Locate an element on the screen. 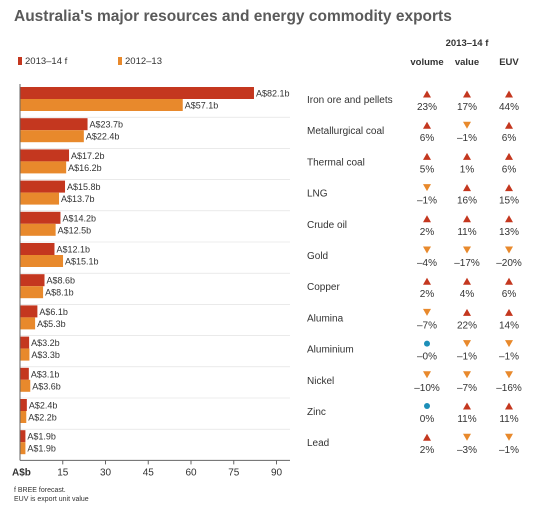 The width and height of the screenshot is (540, 510). bar-label-previous-nickel: A$3.6b is located at coordinates (46, 386).